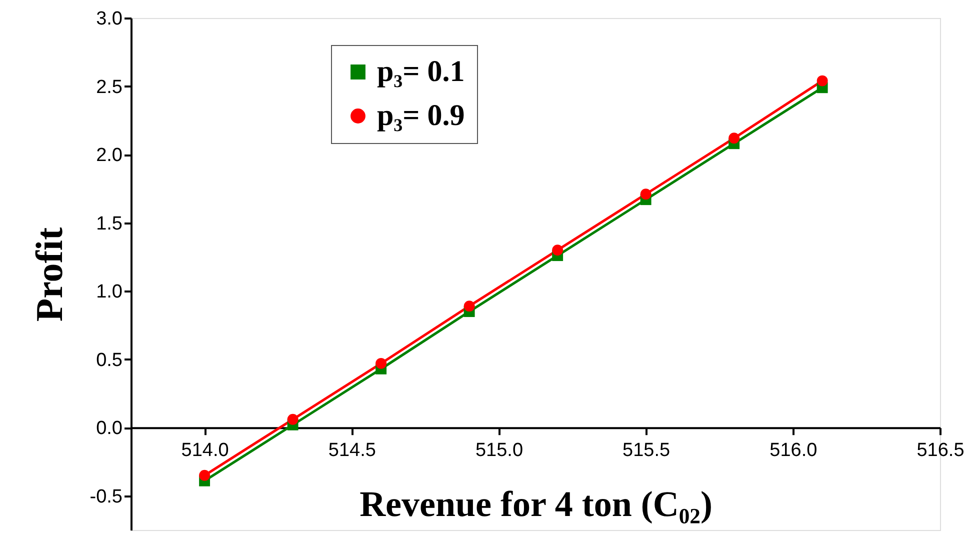  What do you see at coordinates (109, 19) in the screenshot?
I see `y-tick-label: 3.0` at bounding box center [109, 19].